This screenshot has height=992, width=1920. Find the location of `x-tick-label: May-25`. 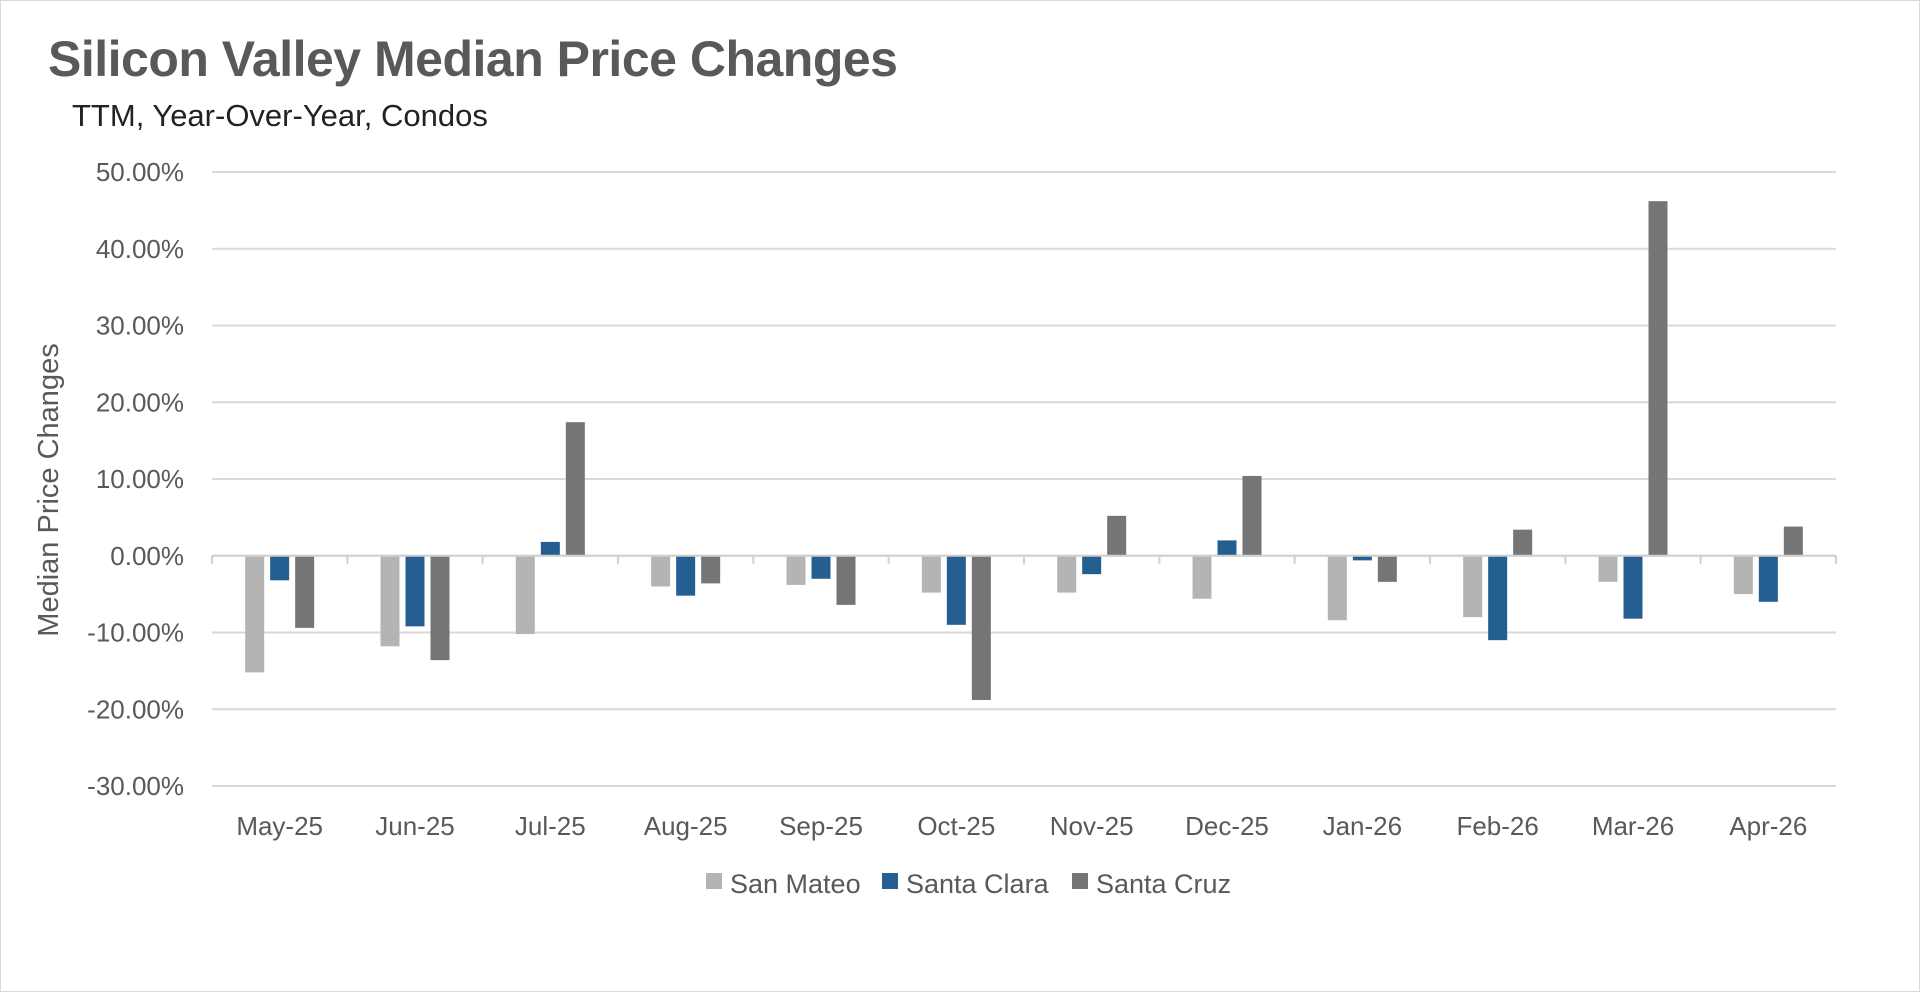

x-tick-label: May-25 is located at coordinates (279, 826).